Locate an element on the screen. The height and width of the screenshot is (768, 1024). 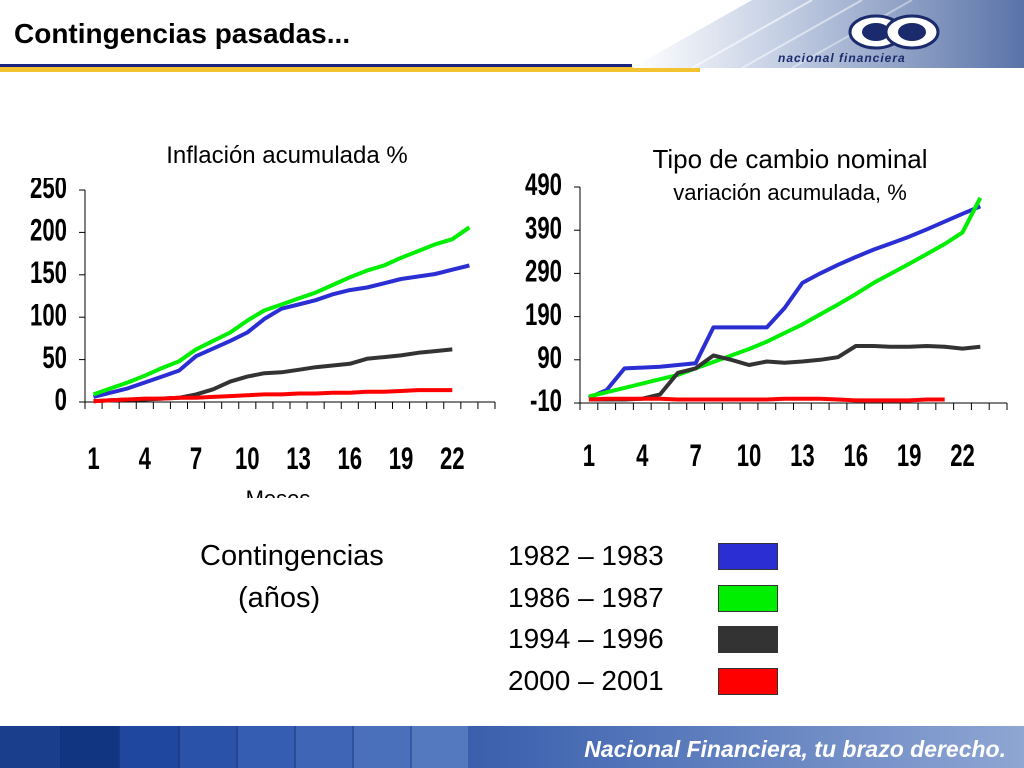
legend-item-1994-1996: 1994 – 1996 is located at coordinates (586, 638).